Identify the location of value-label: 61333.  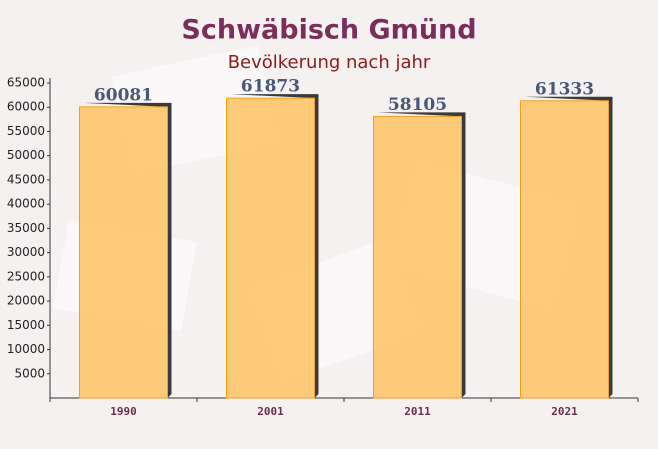
(564, 89).